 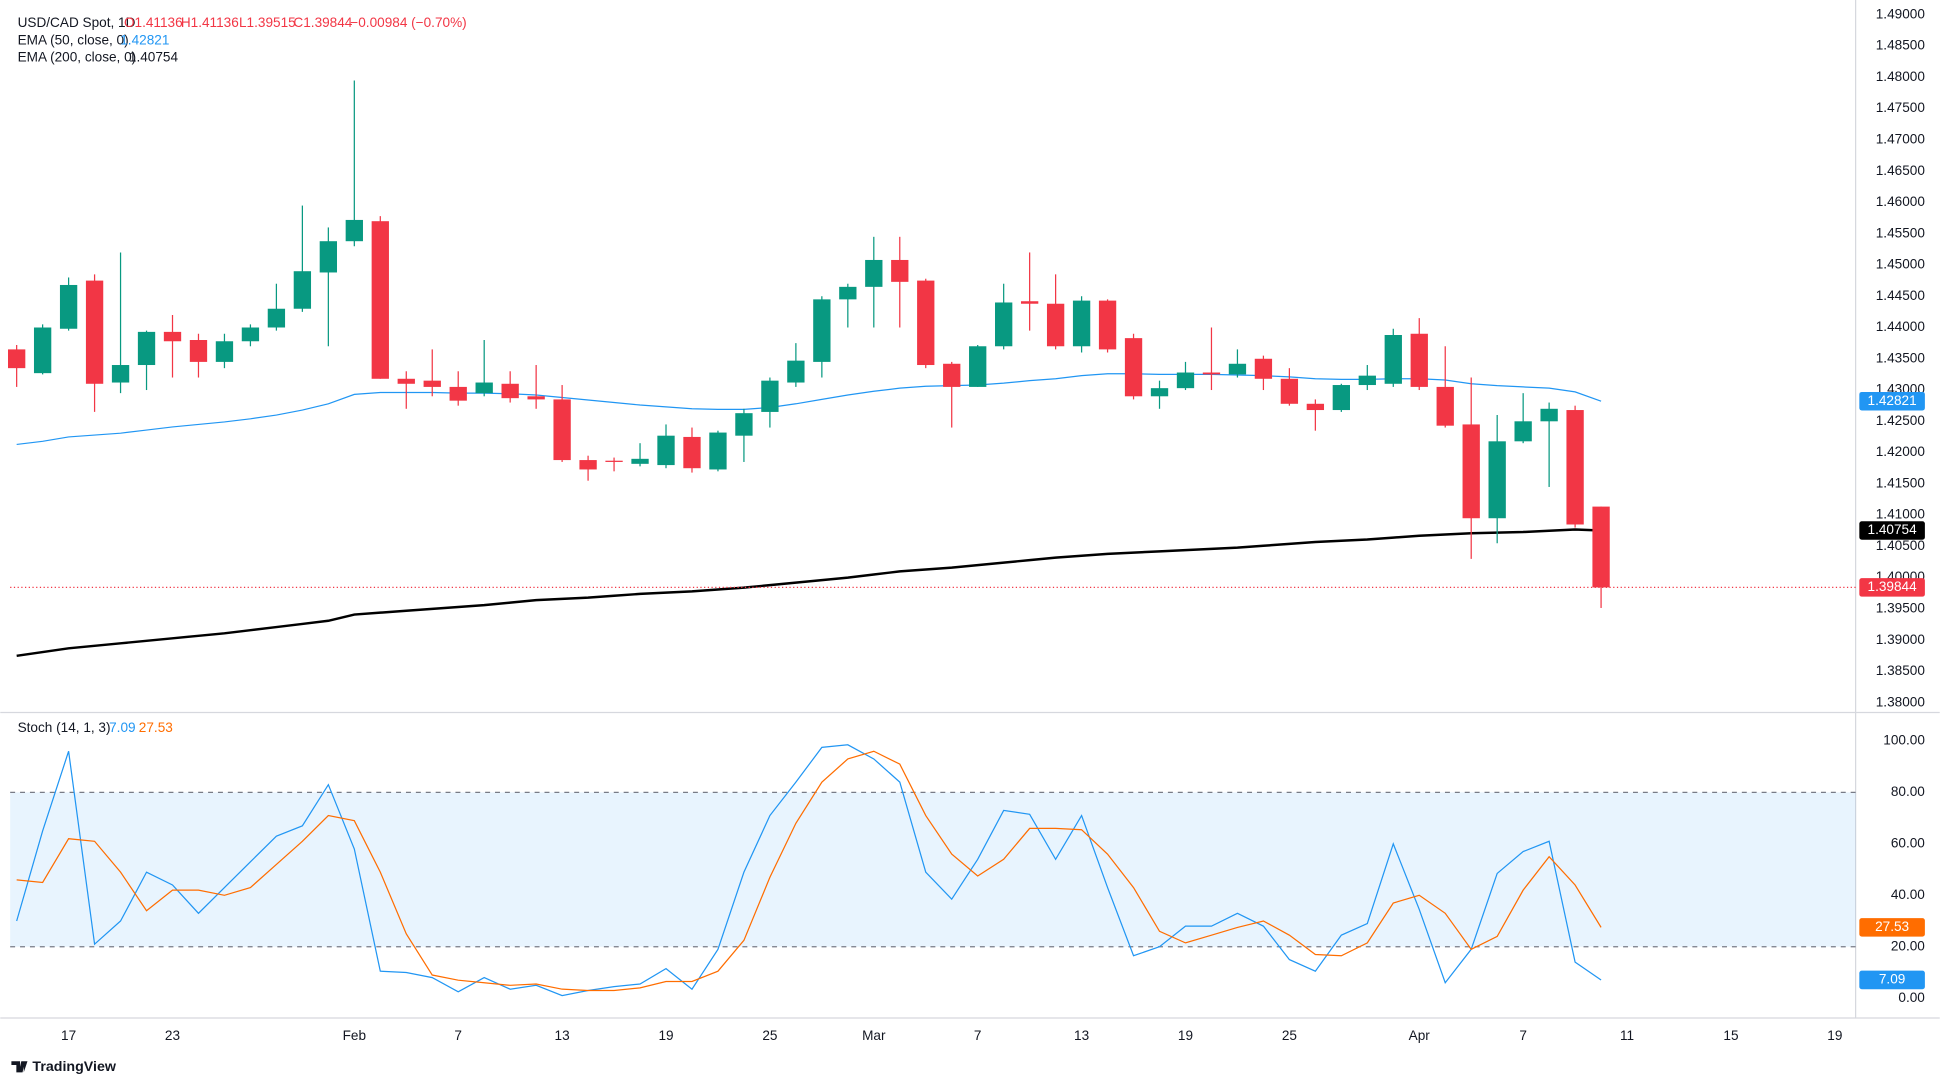 What do you see at coordinates (1901, 264) in the screenshot?
I see `y-tick-label: 1.45000` at bounding box center [1901, 264].